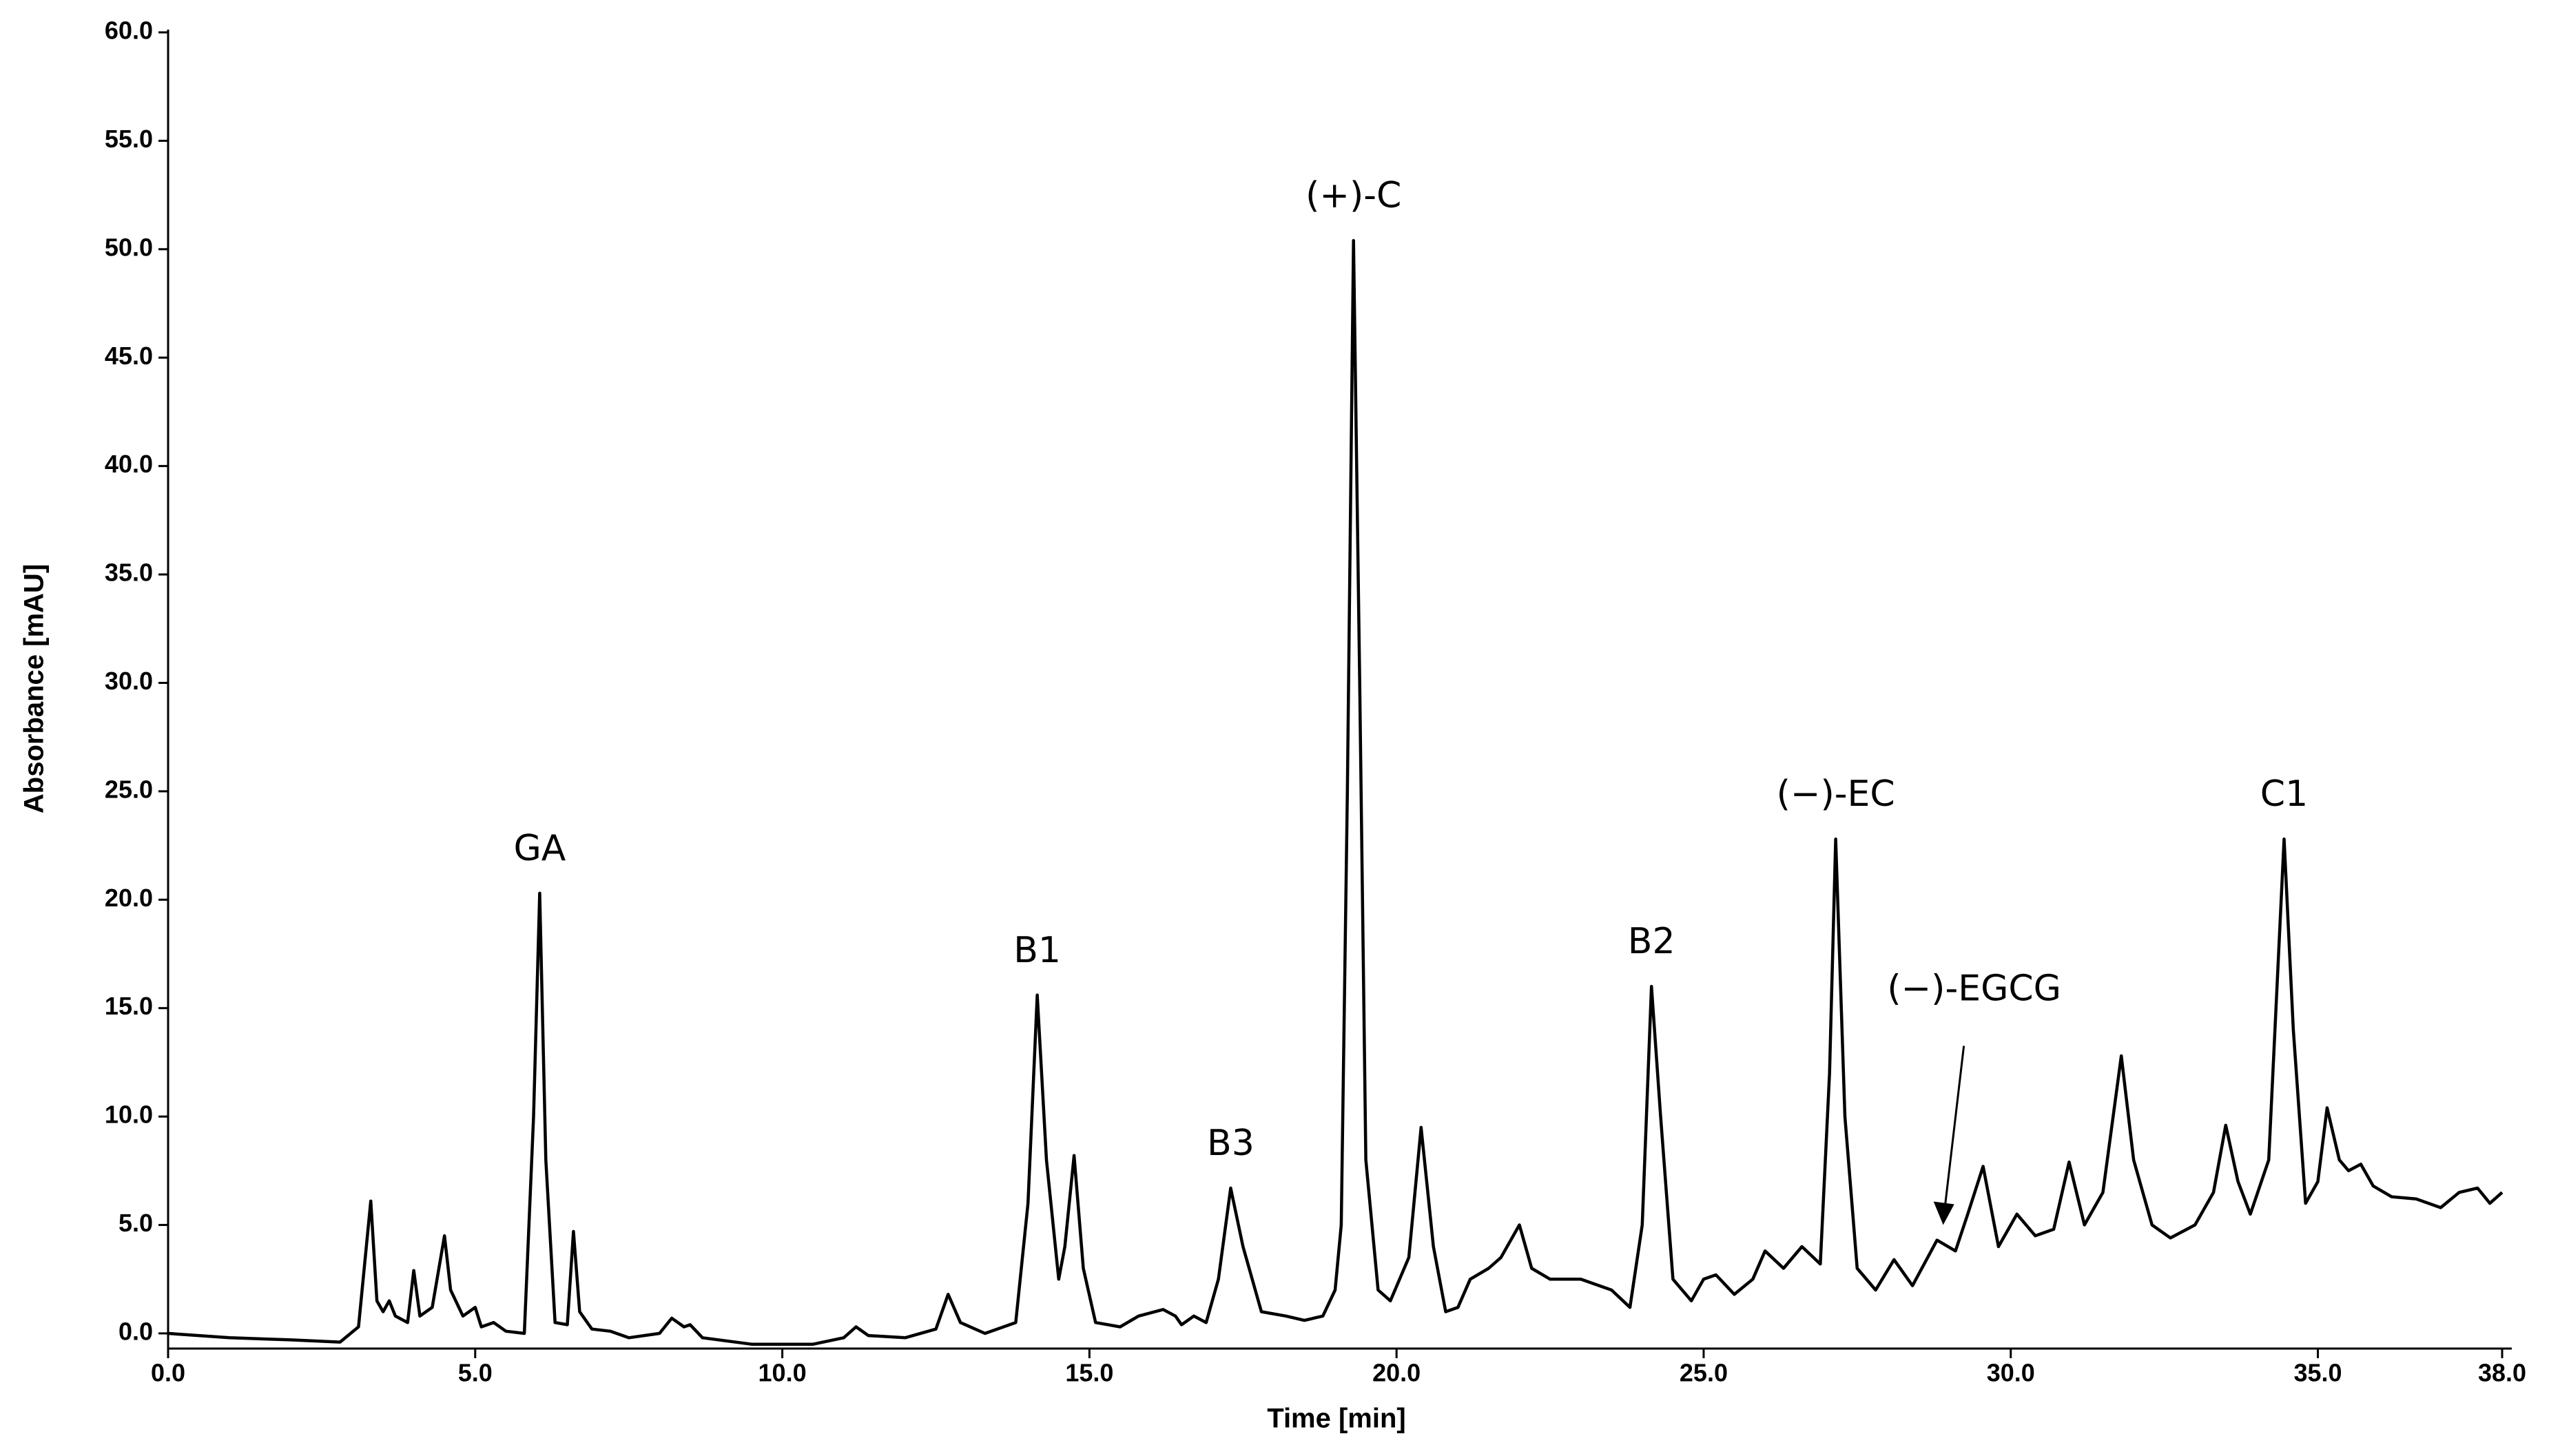  Describe the element at coordinates (2502, 1373) in the screenshot. I see `x-tick-label: 38.0` at that location.